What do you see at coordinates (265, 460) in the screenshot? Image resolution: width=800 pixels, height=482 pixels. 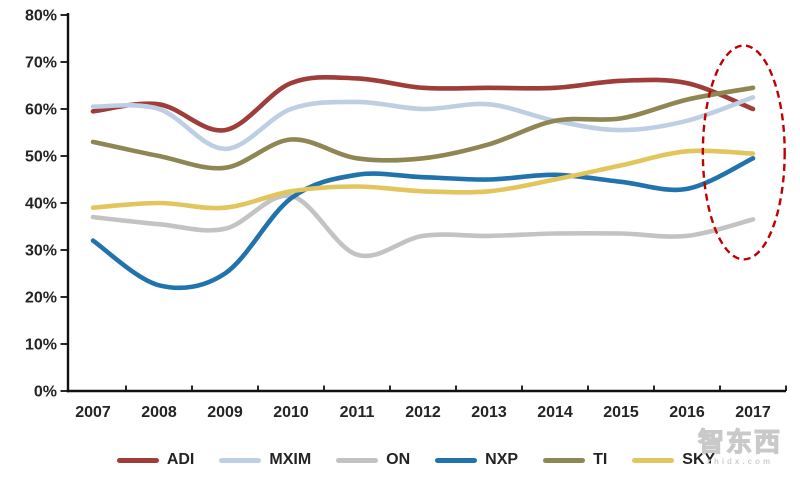 I see `legend-item-mxim: MXIM` at bounding box center [265, 460].